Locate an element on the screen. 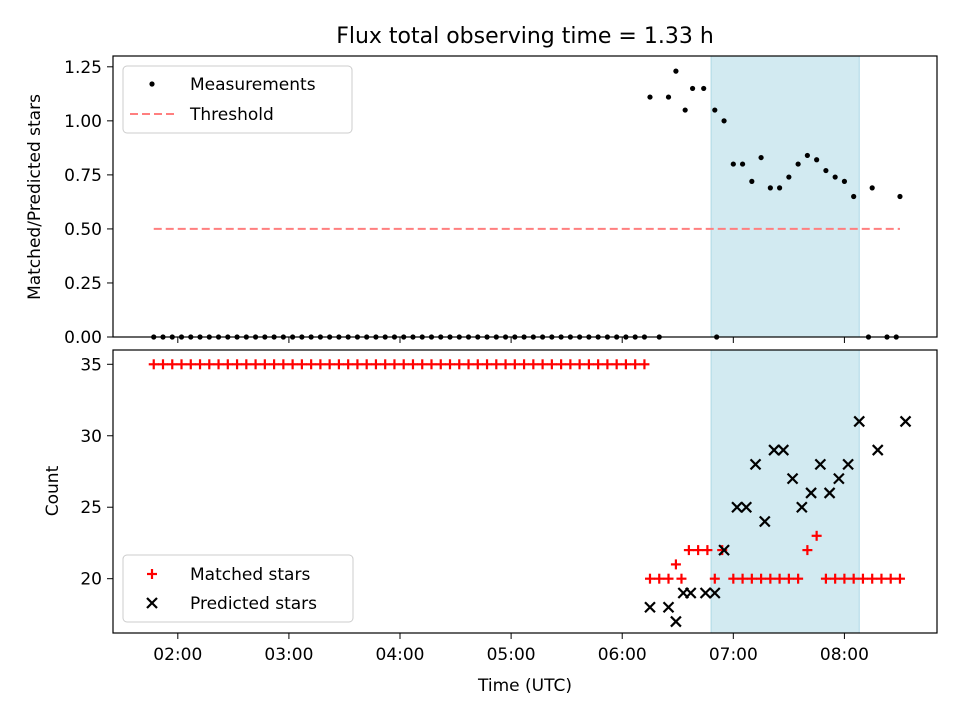 Image resolution: width=960 pixels, height=724 pixels. bottom-y-axis: 20 25 30 35 is located at coordinates (96, 472).